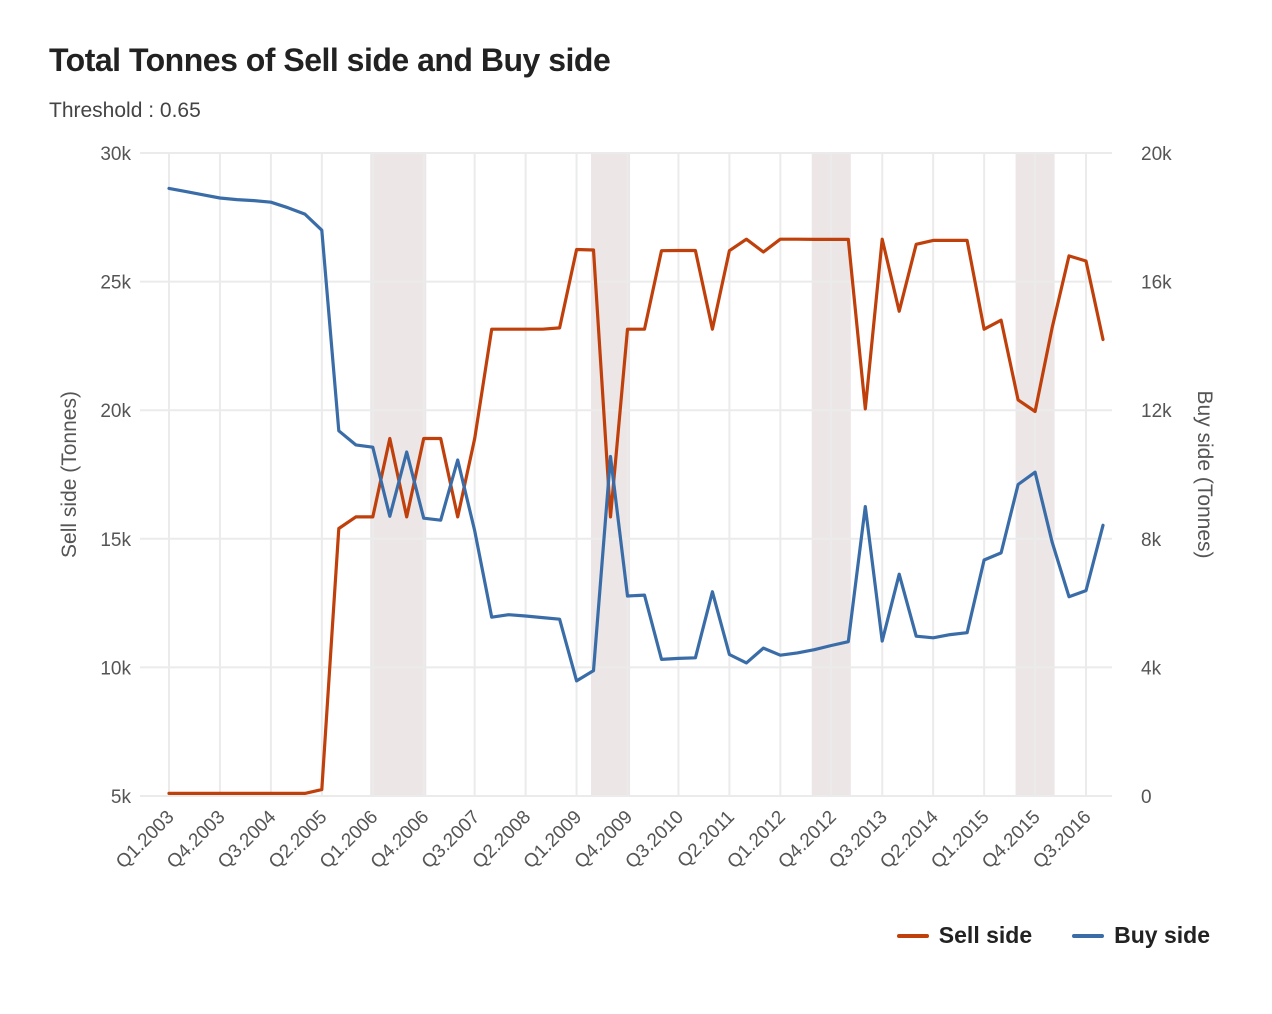 Image resolution: width=1272 pixels, height=1014 pixels. Describe the element at coordinates (1146, 797) in the screenshot. I see `right-y-tick-label: 0` at that location.